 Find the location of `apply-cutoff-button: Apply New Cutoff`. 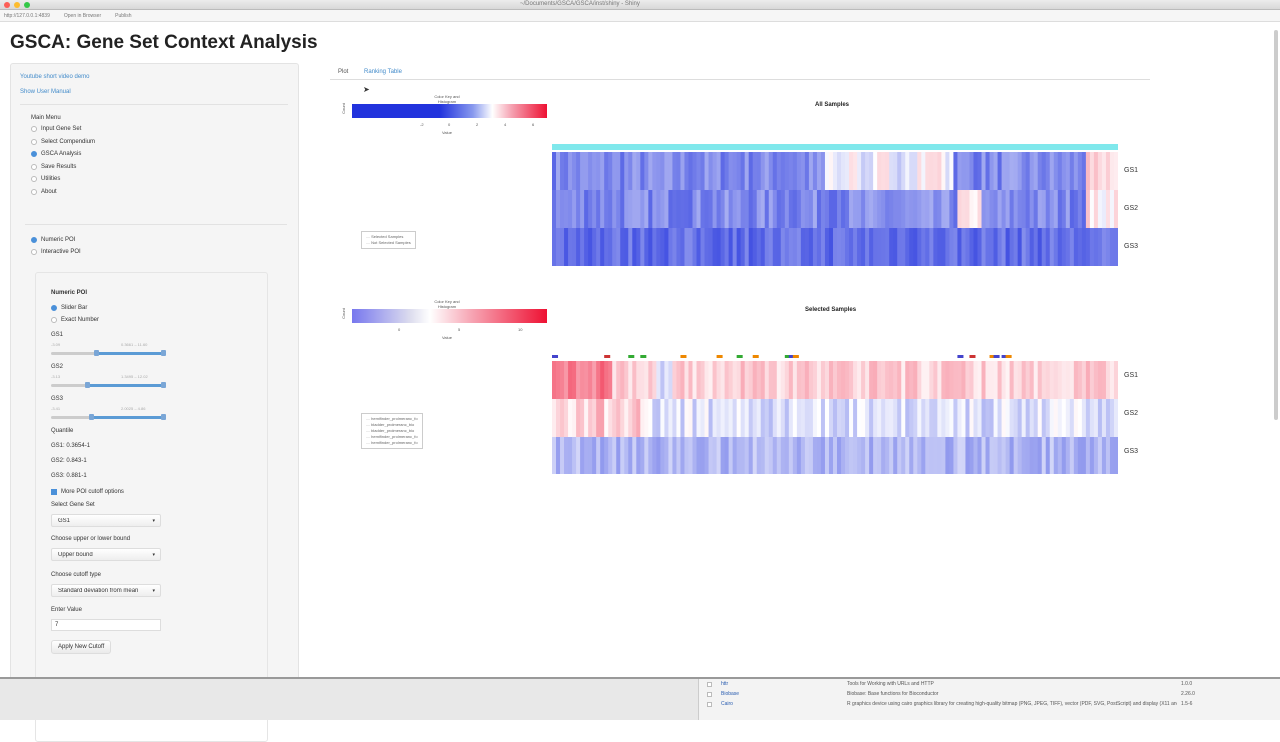

apply-cutoff-button: Apply New Cutoff is located at coordinates (81, 647).